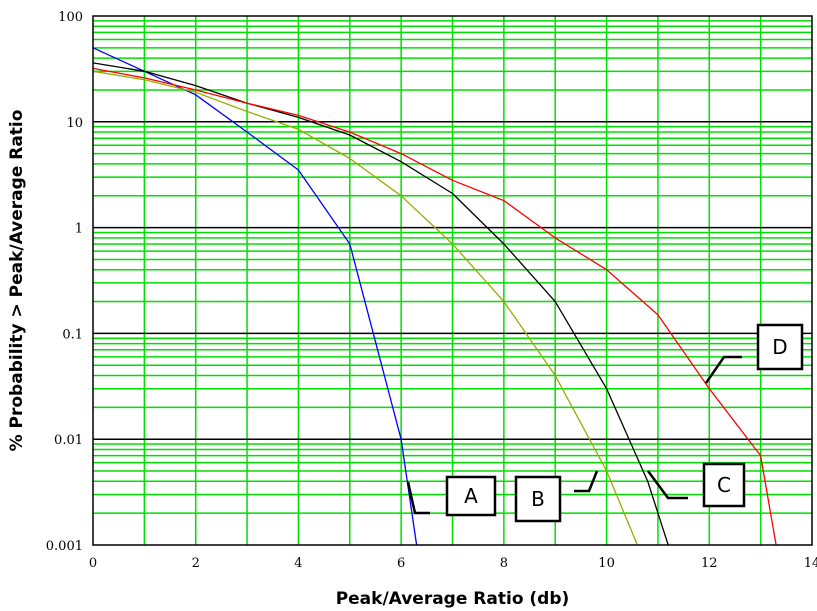 The height and width of the screenshot is (611, 817). I want to click on series-label: C, so click(724, 485).